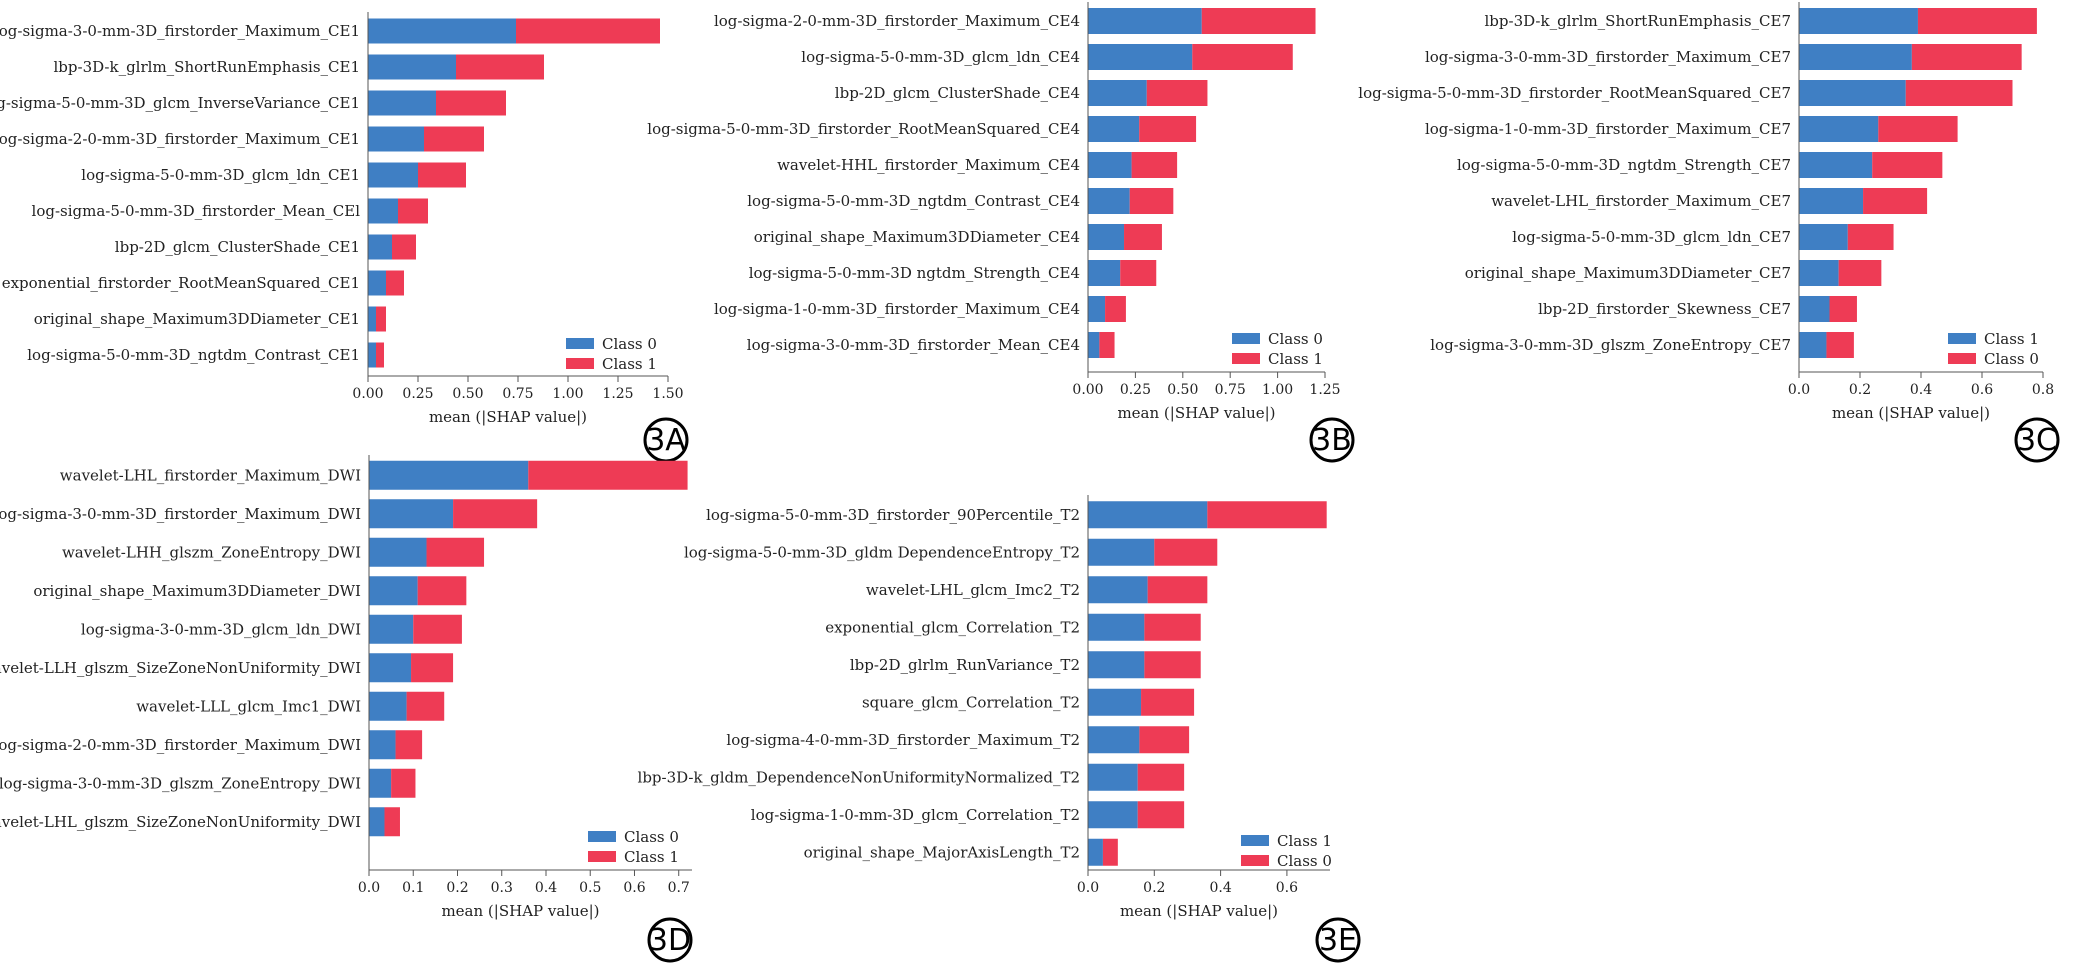 The image size is (2080, 975). What do you see at coordinates (940, 57) in the screenshot?
I see `feature-label-3b-1: log-sigma-5-0-mm-3D_glcm_ldn_CE4` at bounding box center [940, 57].